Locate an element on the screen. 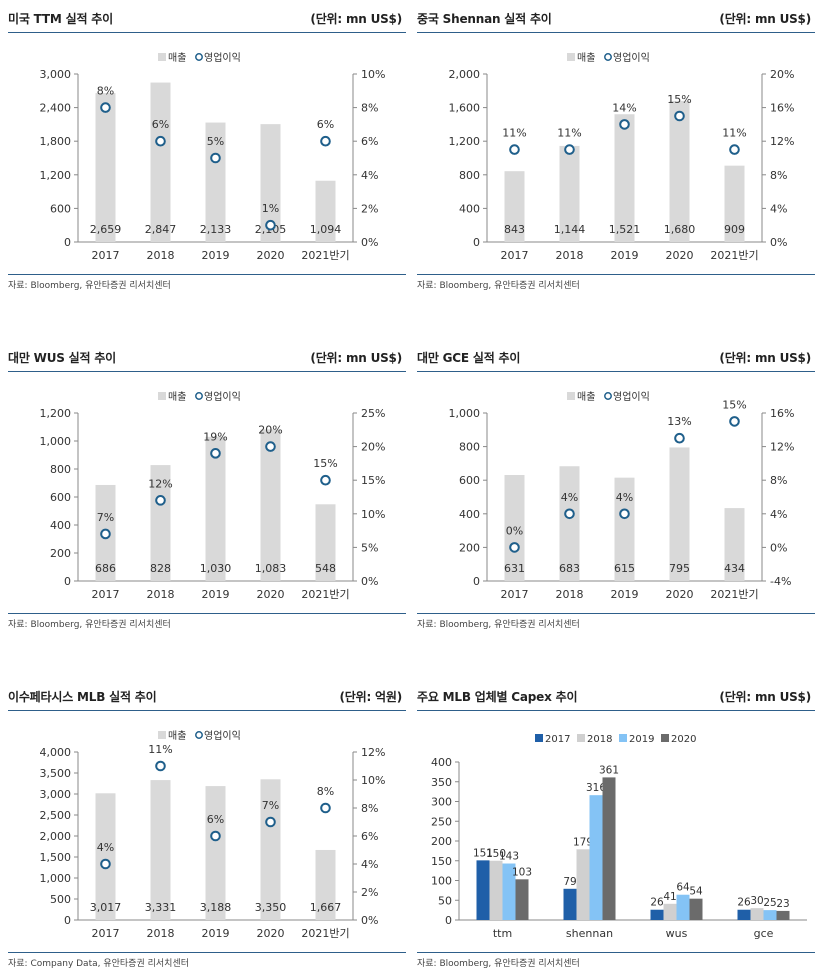 This screenshot has width=817, height=975. legend-op-marker is located at coordinates (199, 735).